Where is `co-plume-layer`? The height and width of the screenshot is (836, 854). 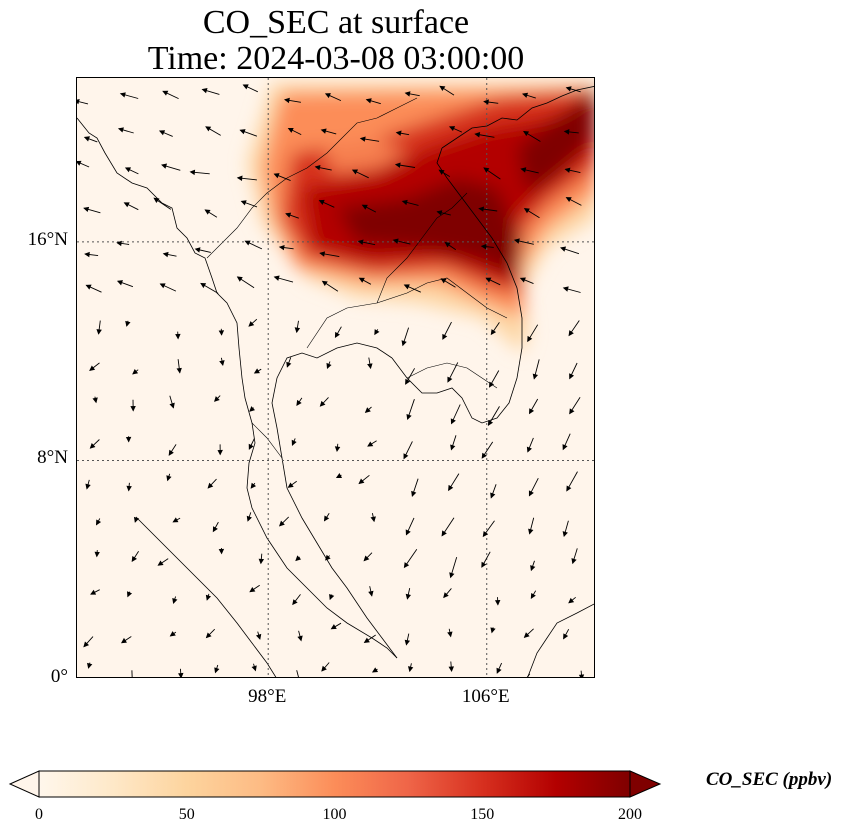
co-plume-layer is located at coordinates (420, 218).